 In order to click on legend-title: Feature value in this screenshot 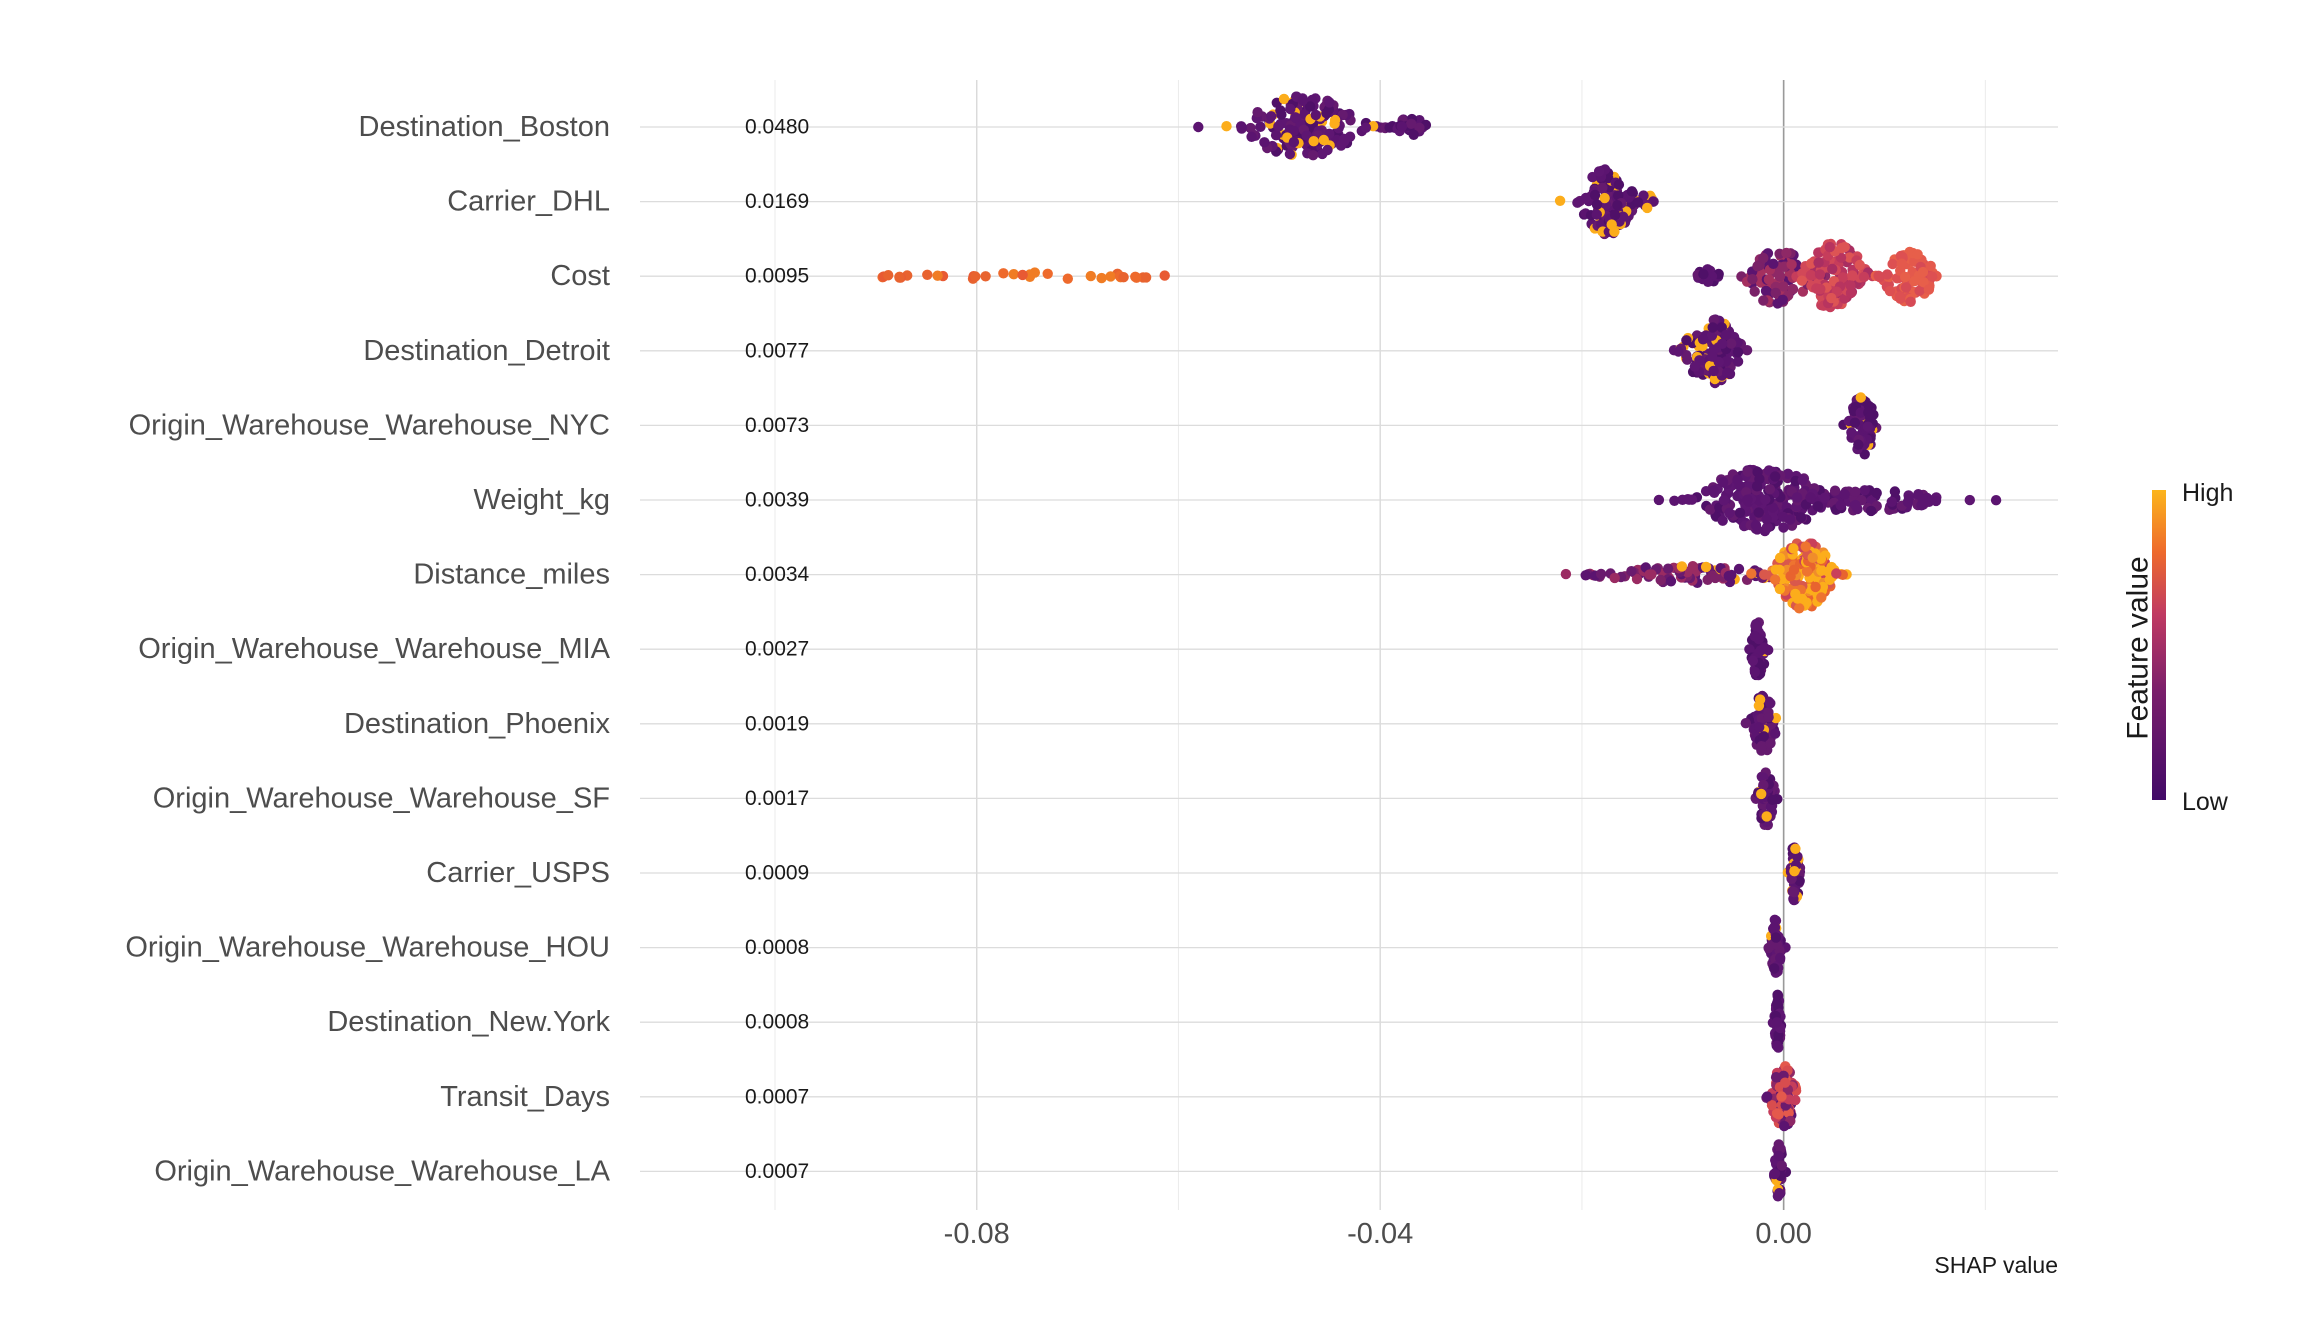, I will do `click(2138, 647)`.